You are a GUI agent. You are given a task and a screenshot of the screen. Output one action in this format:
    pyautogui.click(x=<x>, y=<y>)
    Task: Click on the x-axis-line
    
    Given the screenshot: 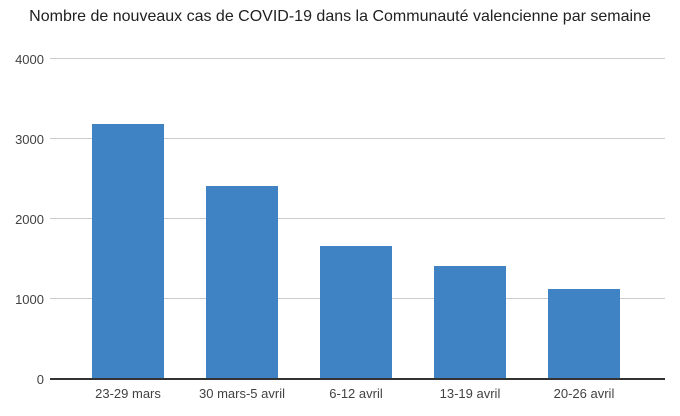 What is the action you would take?
    pyautogui.click(x=357, y=379)
    